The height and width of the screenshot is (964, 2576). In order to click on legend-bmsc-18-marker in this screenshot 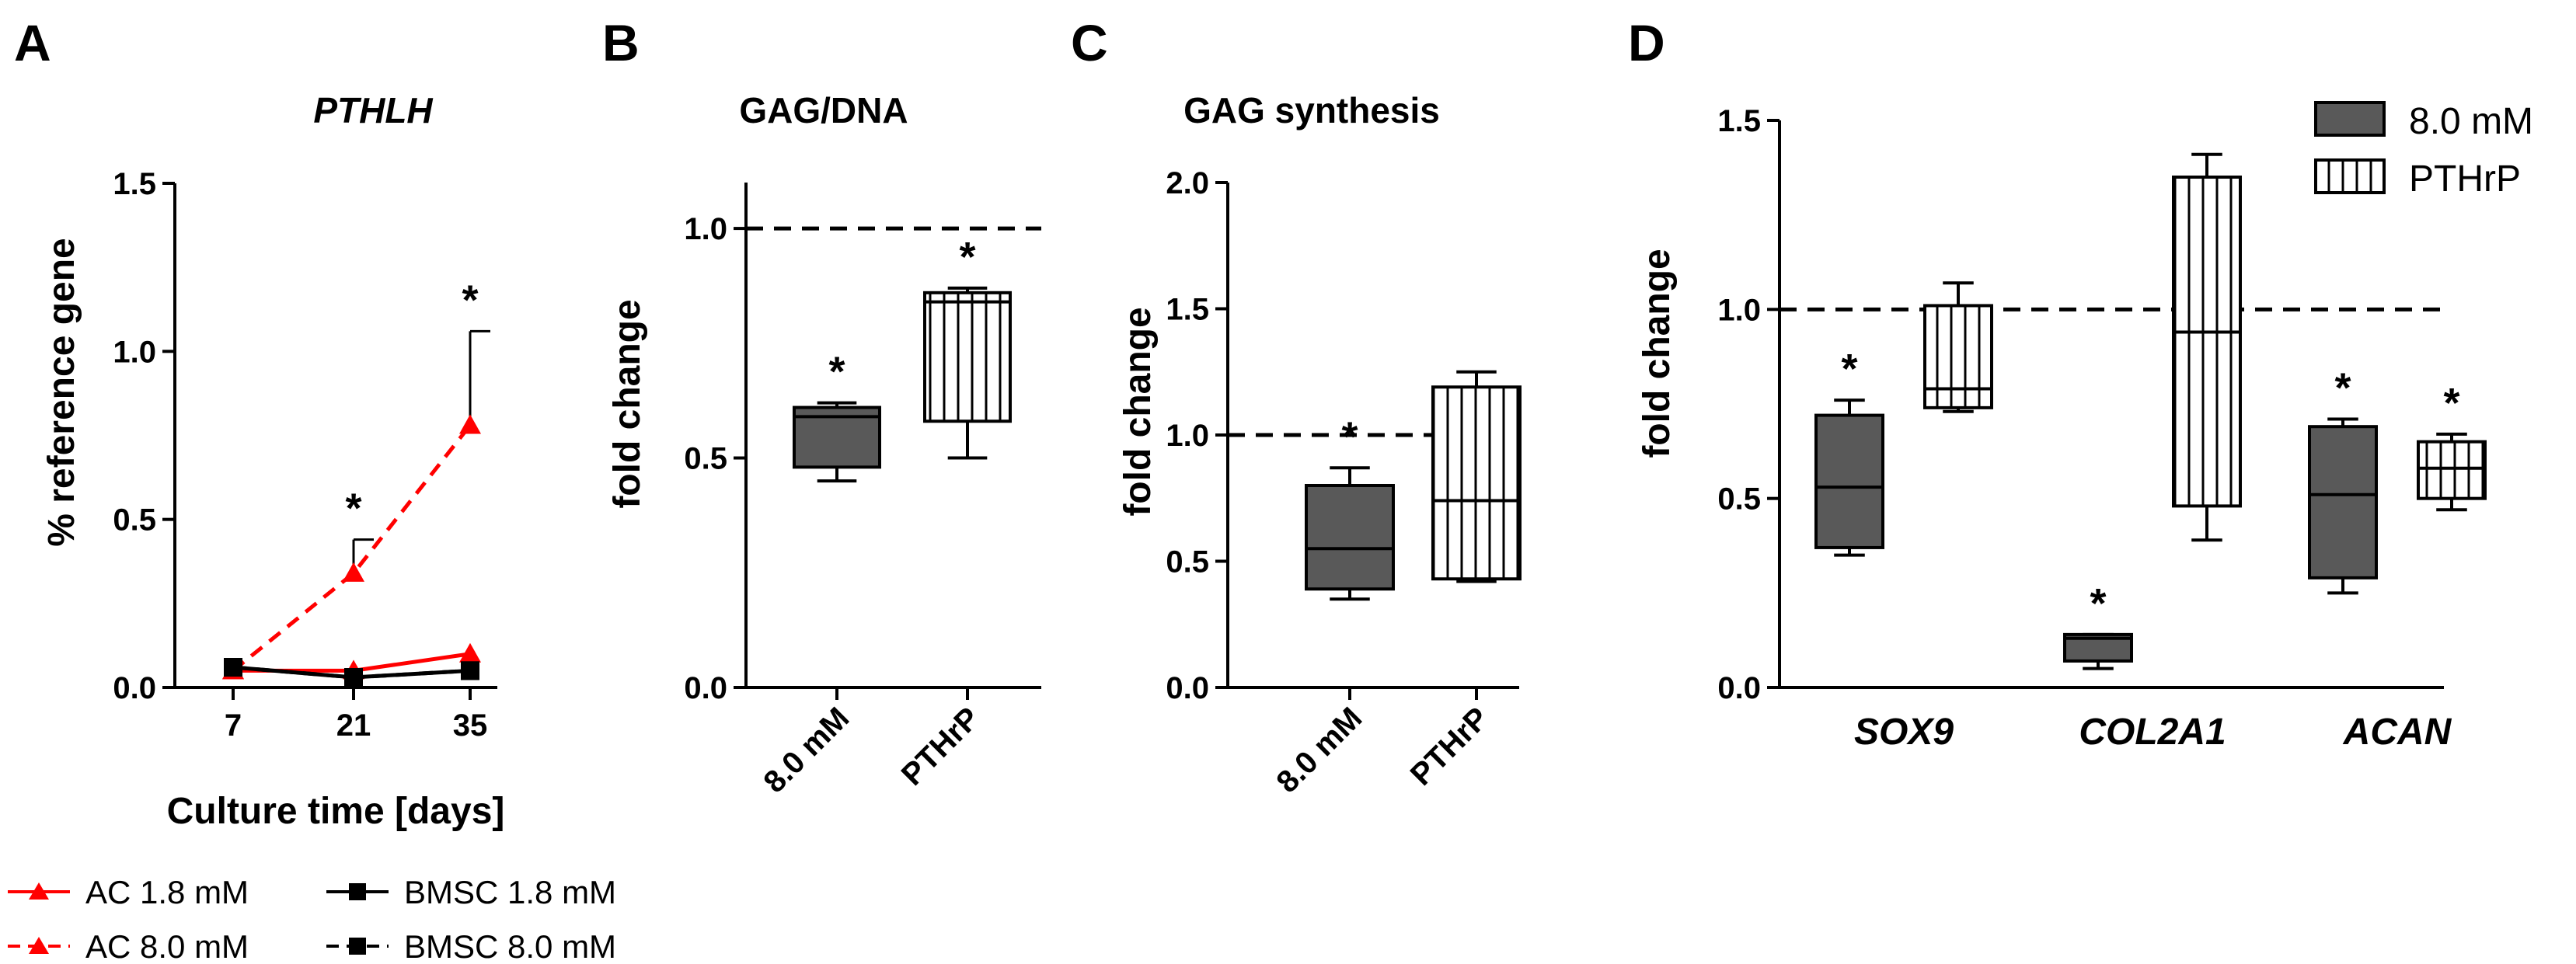, I will do `click(357, 892)`.